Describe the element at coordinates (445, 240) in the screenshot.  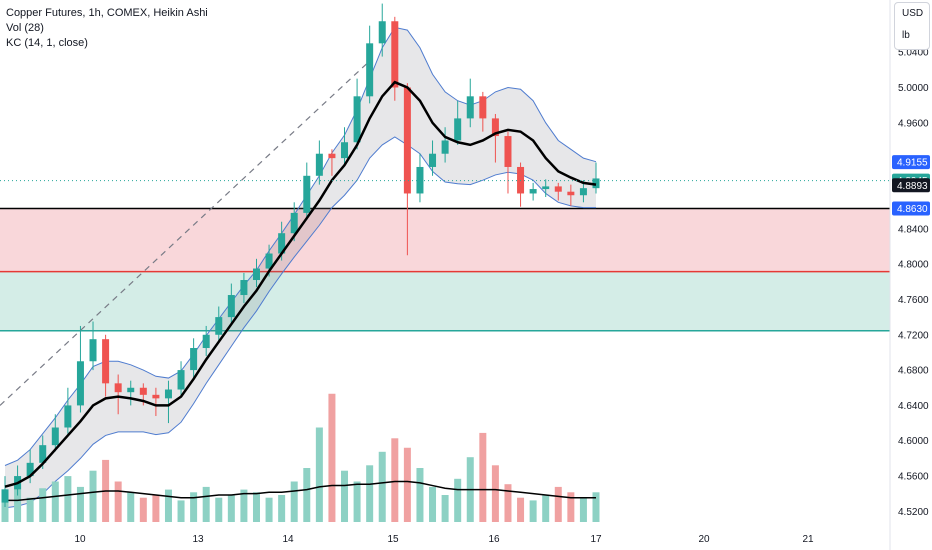
I see `price-zone-red` at that location.